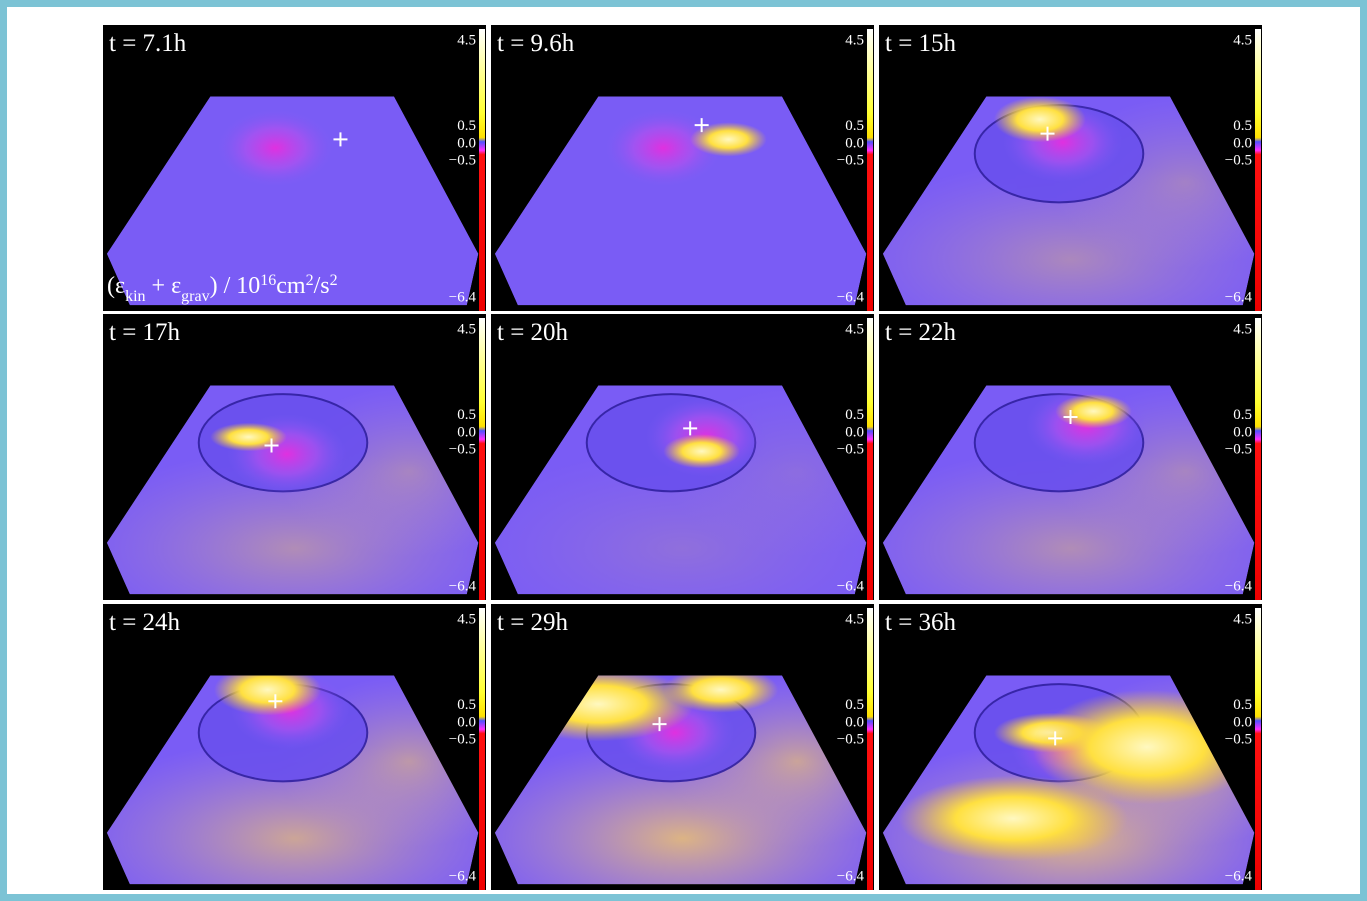 This screenshot has height=901, width=1367. Describe the element at coordinates (536, 43) in the screenshot. I see `time-label: t = 9.6h` at that location.